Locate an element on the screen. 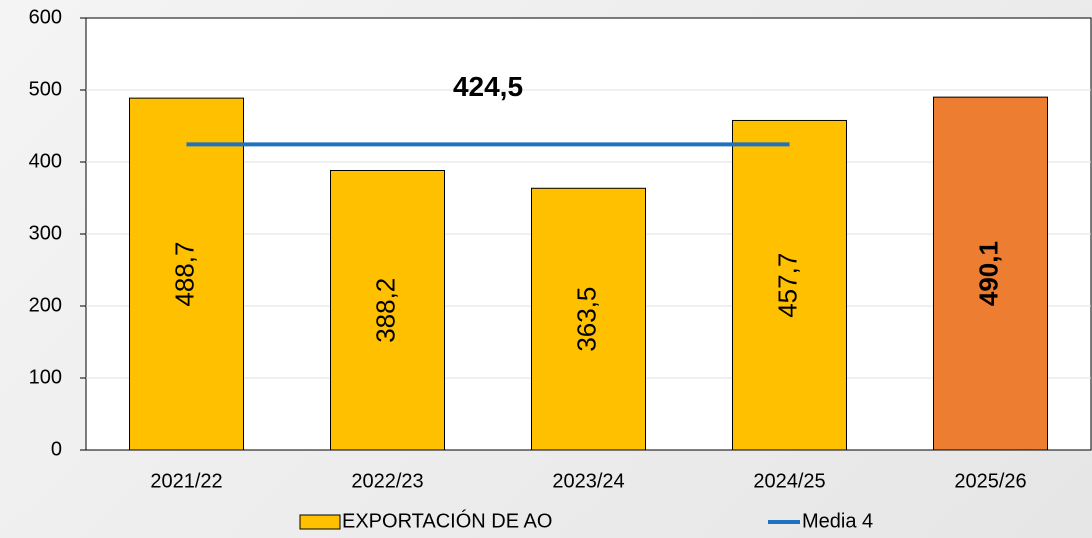 This screenshot has width=1092, height=538. y-tick-label: 400 is located at coordinates (45, 161).